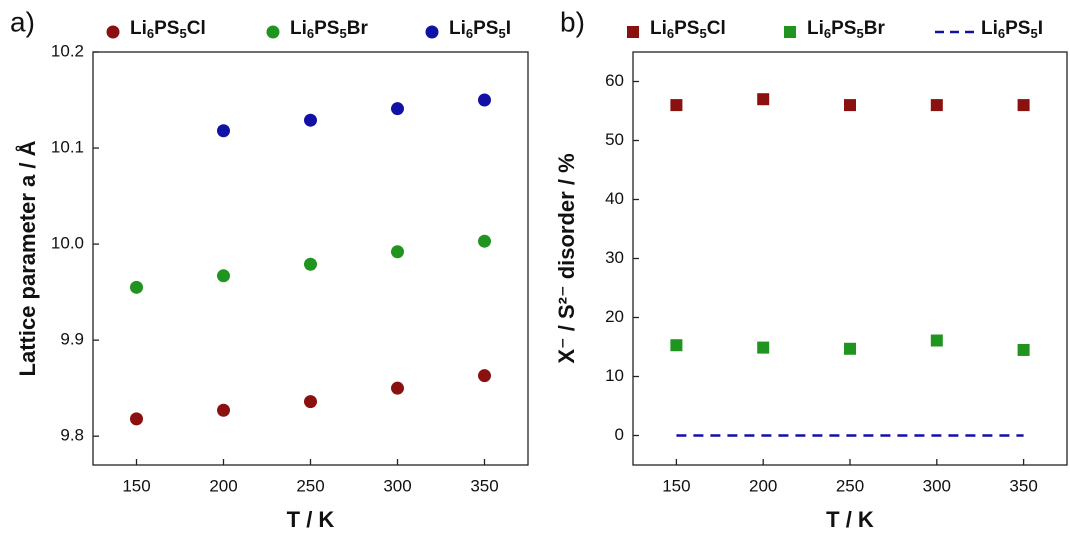 This screenshot has width=1070, height=537. I want to click on y-tick-label: 9.9, so click(72, 339).